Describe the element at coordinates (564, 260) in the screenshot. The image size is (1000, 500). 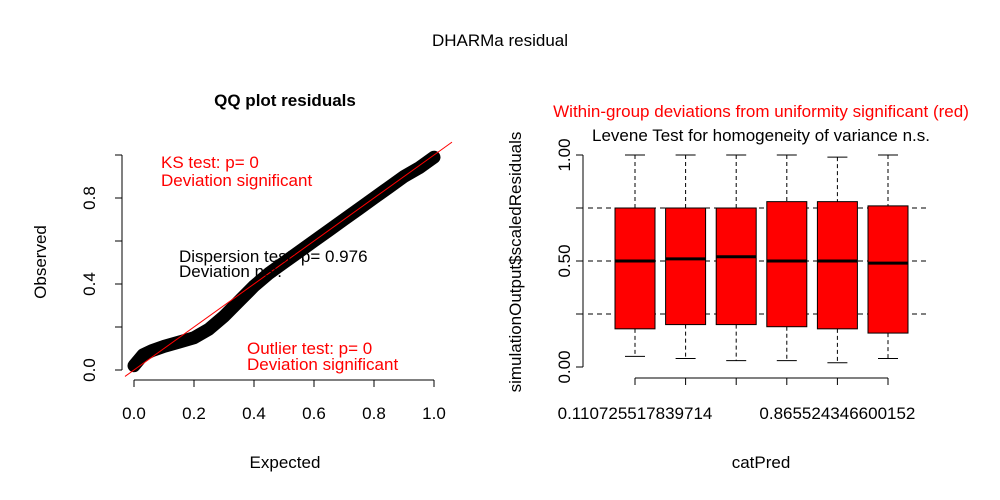
I see `boxplot-y-tick-label: 0.50` at that location.